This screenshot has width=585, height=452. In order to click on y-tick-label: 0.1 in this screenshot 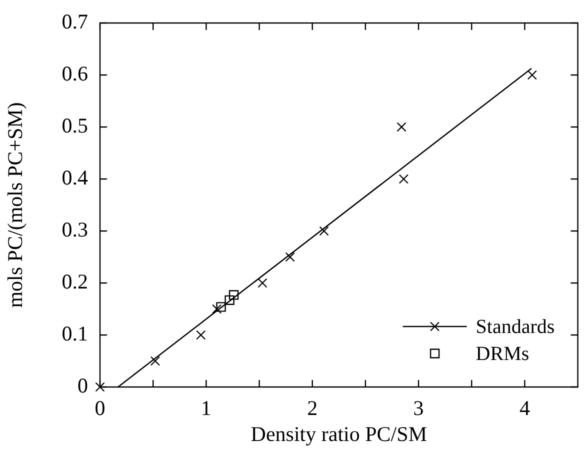, I will do `click(75, 334)`.